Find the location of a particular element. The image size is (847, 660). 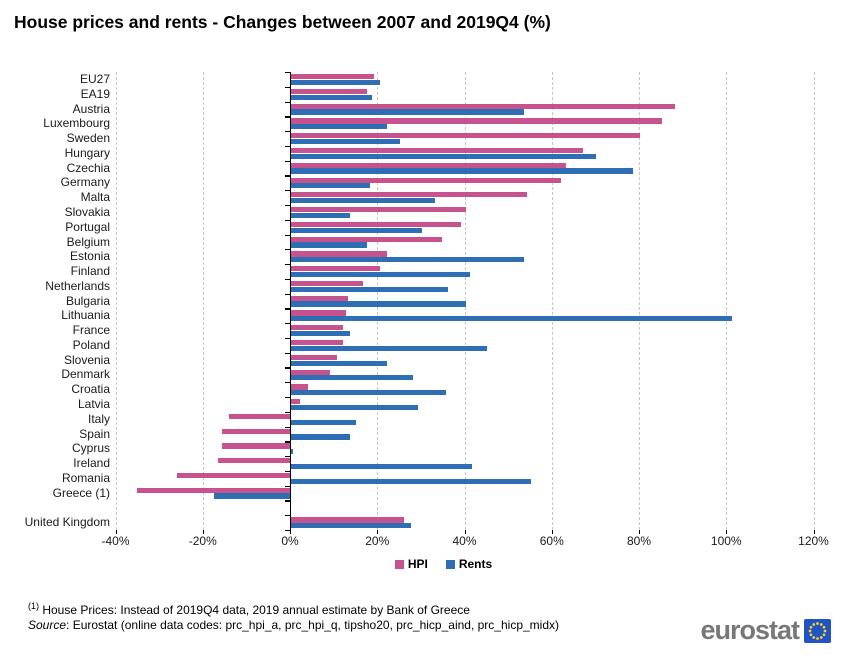

bar-hpi-poland is located at coordinates (317, 343).